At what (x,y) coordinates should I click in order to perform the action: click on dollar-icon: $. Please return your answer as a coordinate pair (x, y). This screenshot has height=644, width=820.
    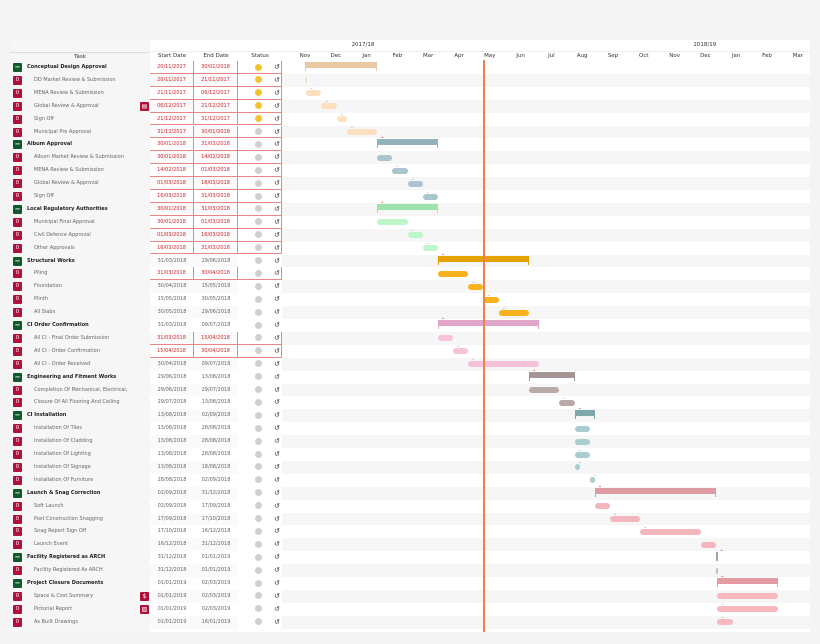
    Looking at the image, I should click on (144, 596).